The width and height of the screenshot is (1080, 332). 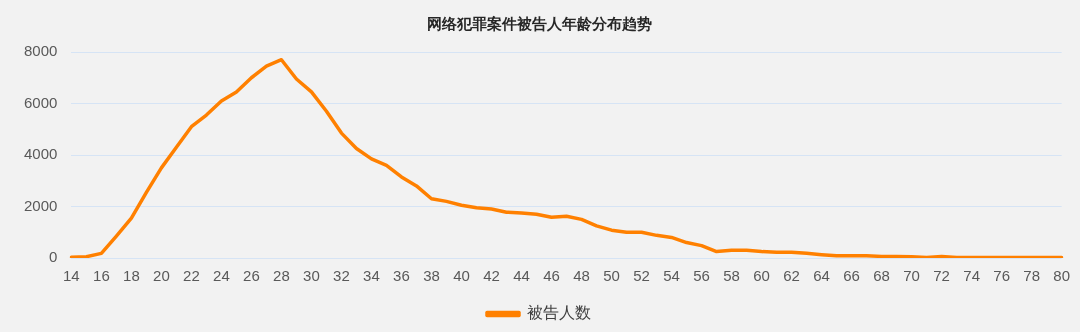 I want to click on x-tick-label: 66, so click(x=851, y=276).